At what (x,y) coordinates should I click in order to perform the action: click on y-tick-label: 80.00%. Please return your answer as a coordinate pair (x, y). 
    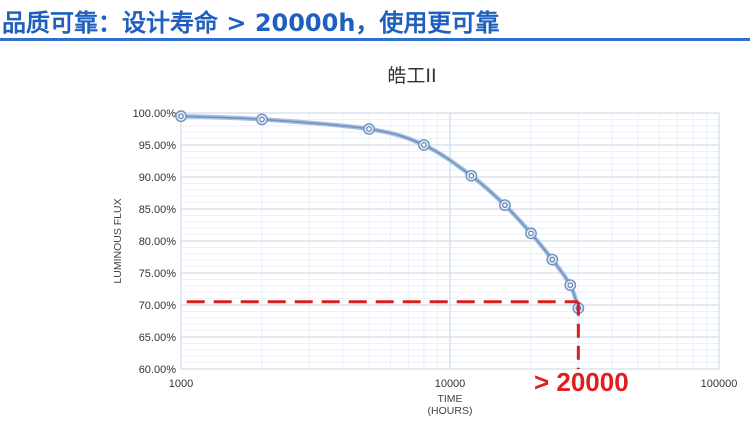
    Looking at the image, I should click on (158, 242).